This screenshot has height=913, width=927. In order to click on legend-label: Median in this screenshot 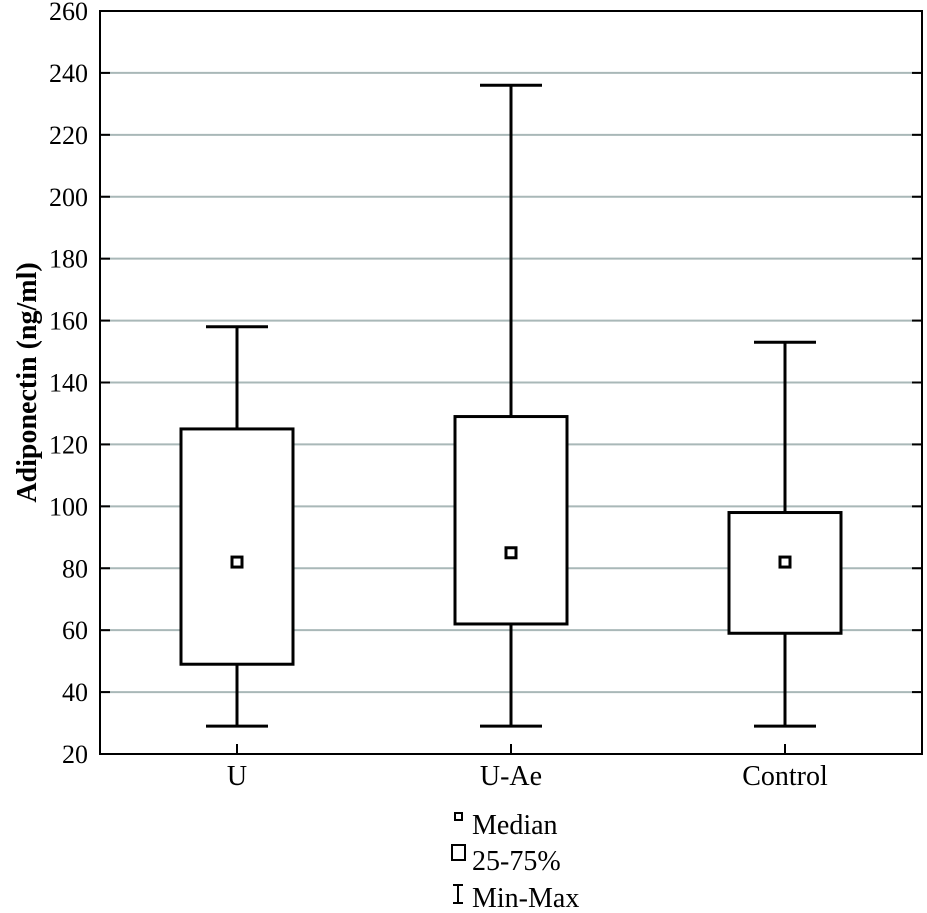, I will do `click(515, 825)`.